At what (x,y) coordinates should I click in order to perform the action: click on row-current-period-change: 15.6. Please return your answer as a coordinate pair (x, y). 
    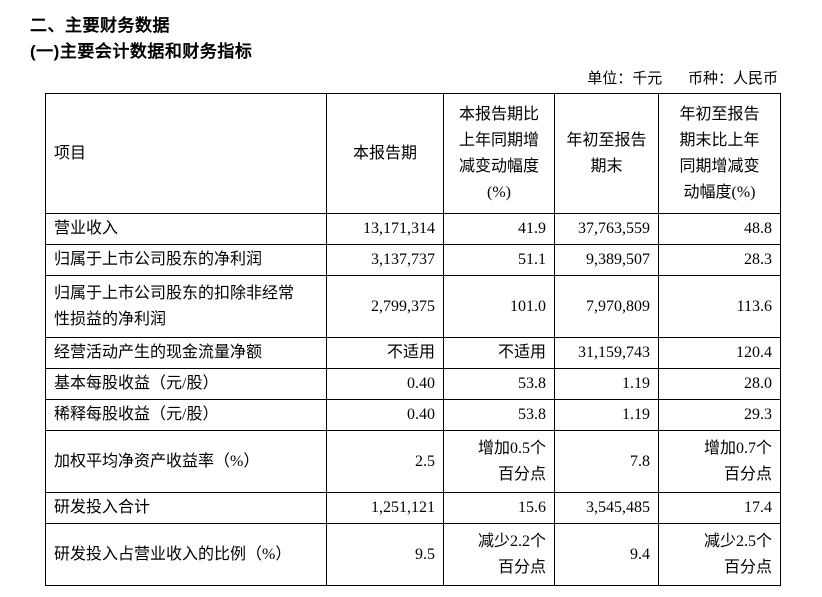
    Looking at the image, I should click on (499, 508).